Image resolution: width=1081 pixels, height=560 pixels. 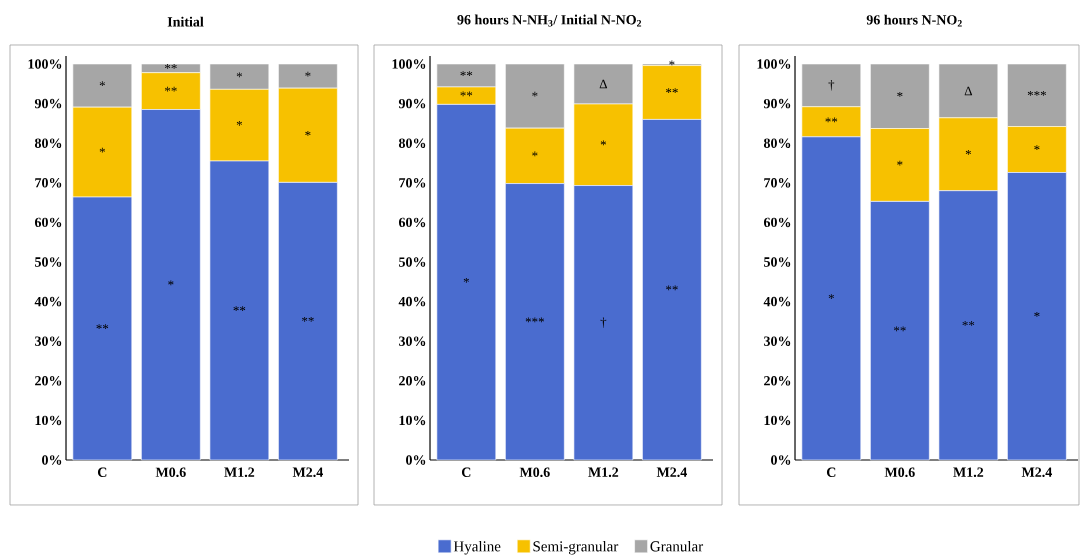 What do you see at coordinates (914, 20) in the screenshot?
I see `chart-title: 96 hours N-NO$_{2}$` at bounding box center [914, 20].